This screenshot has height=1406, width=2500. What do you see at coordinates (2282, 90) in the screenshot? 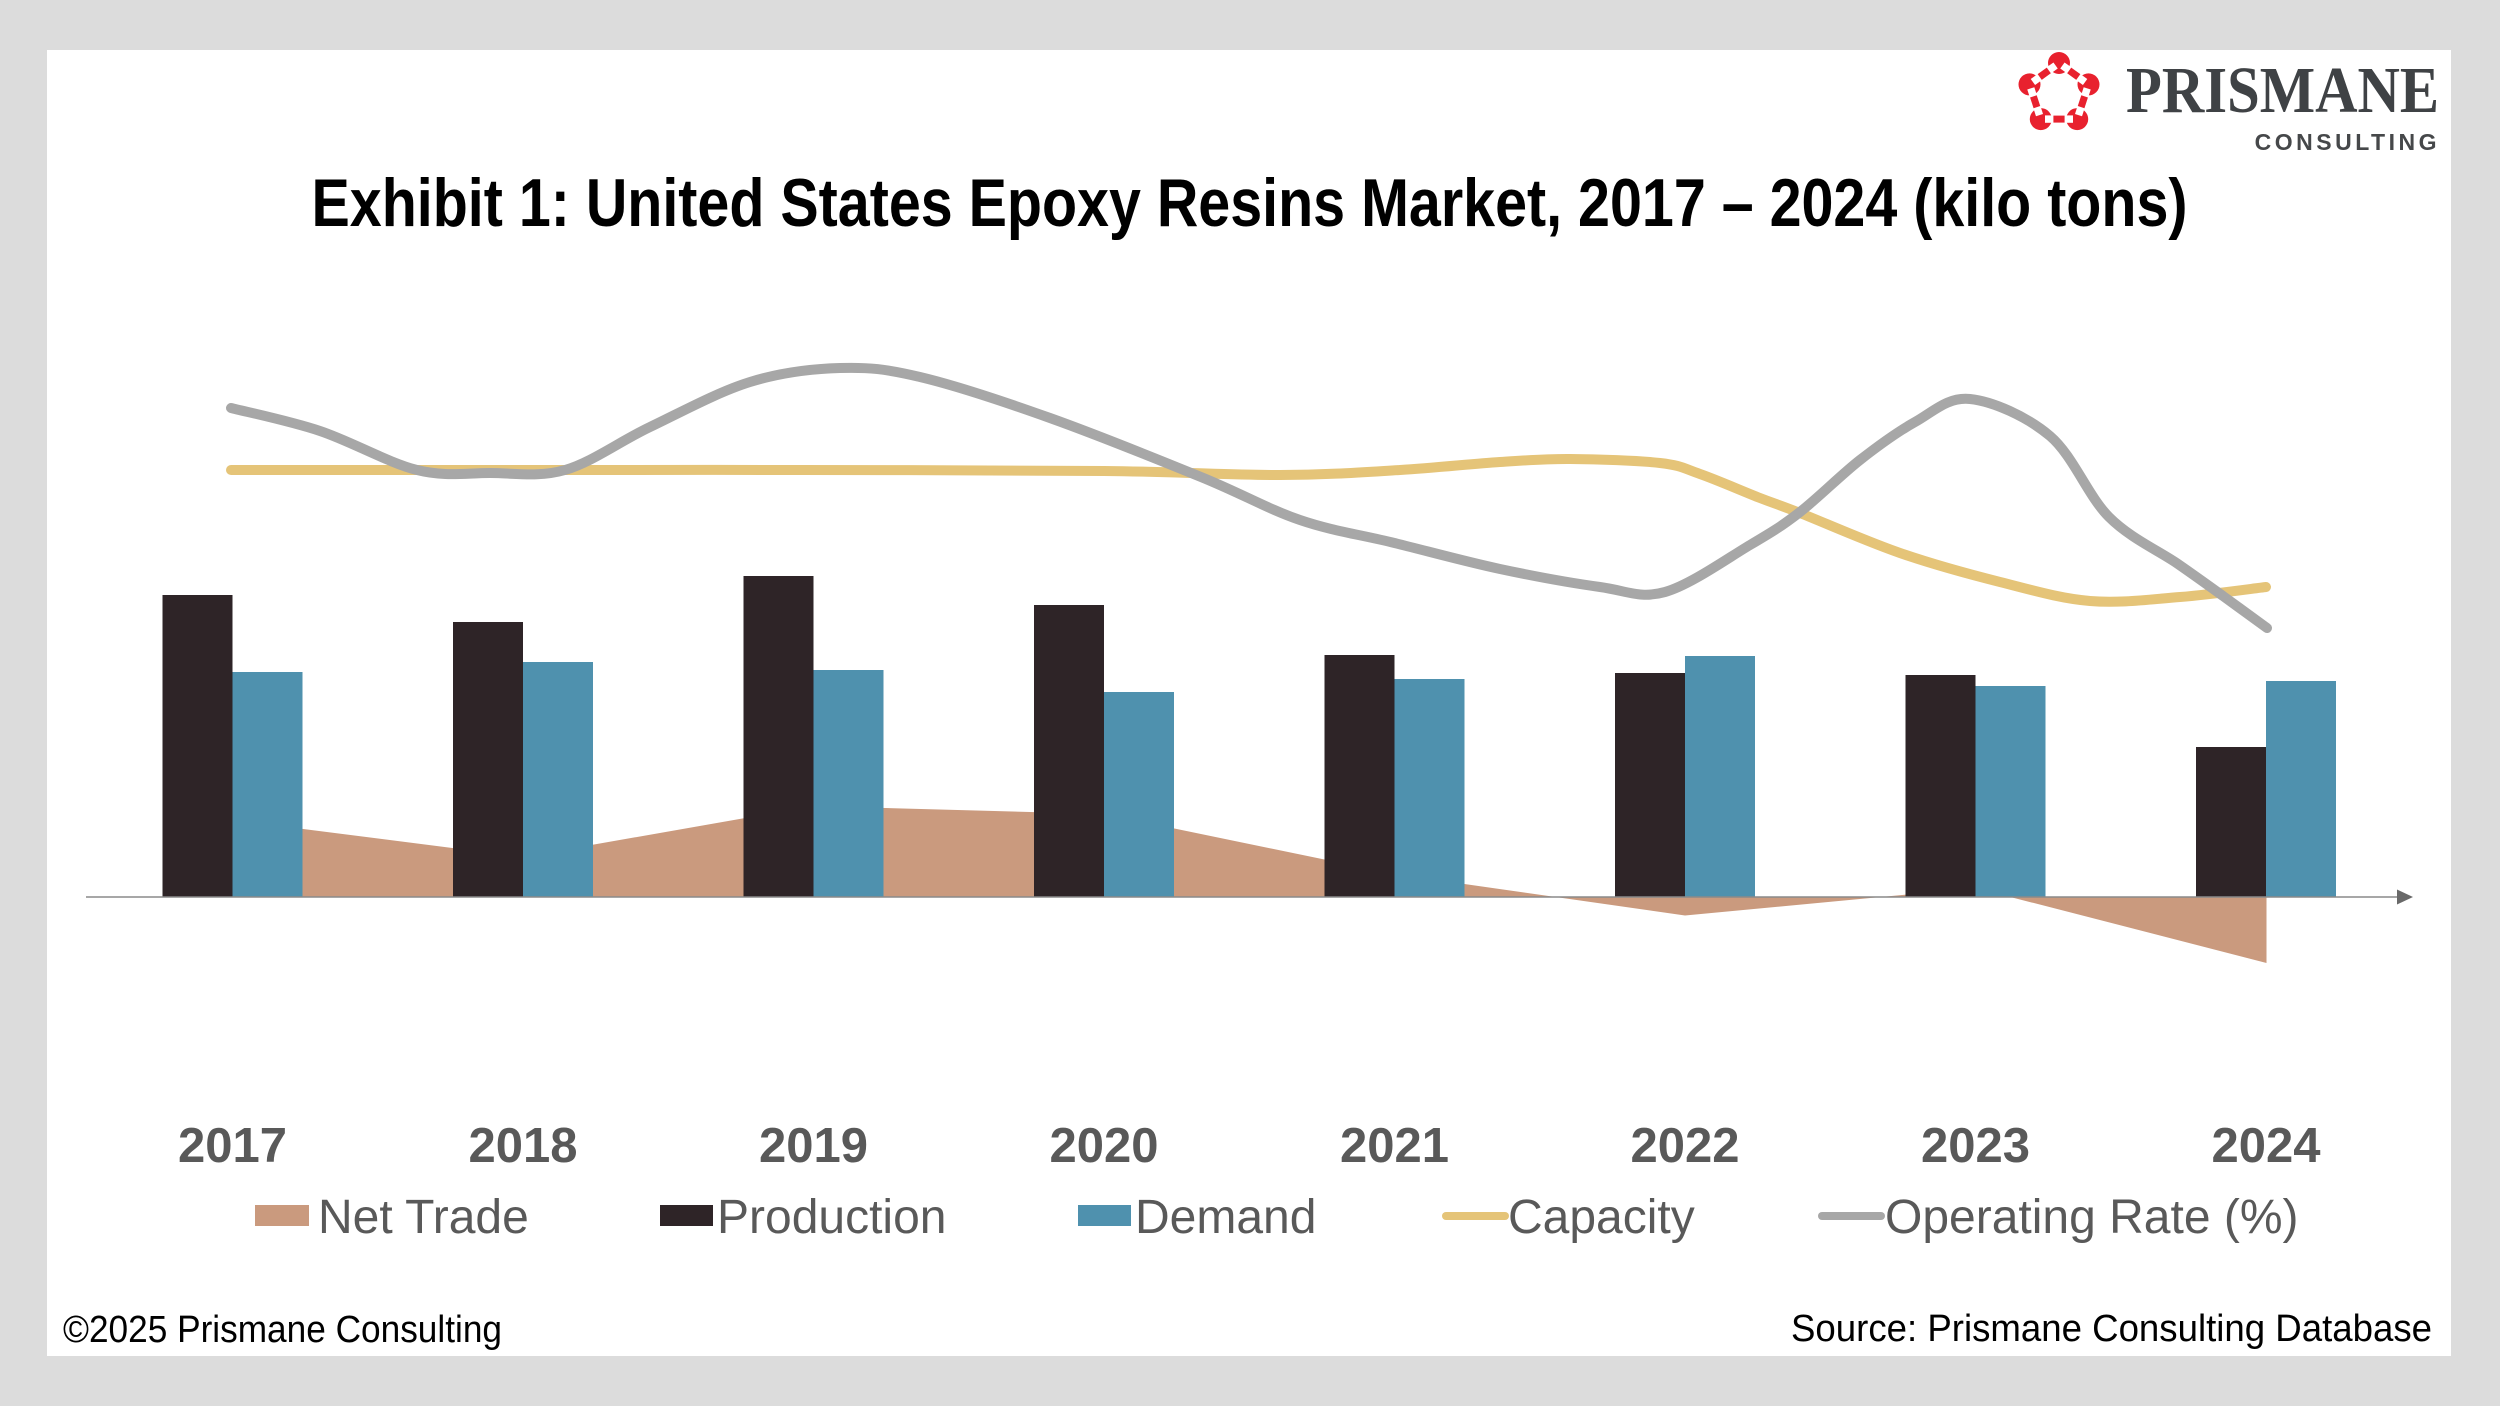
I see `svg-text: PRISMANE` at bounding box center [2282, 90].